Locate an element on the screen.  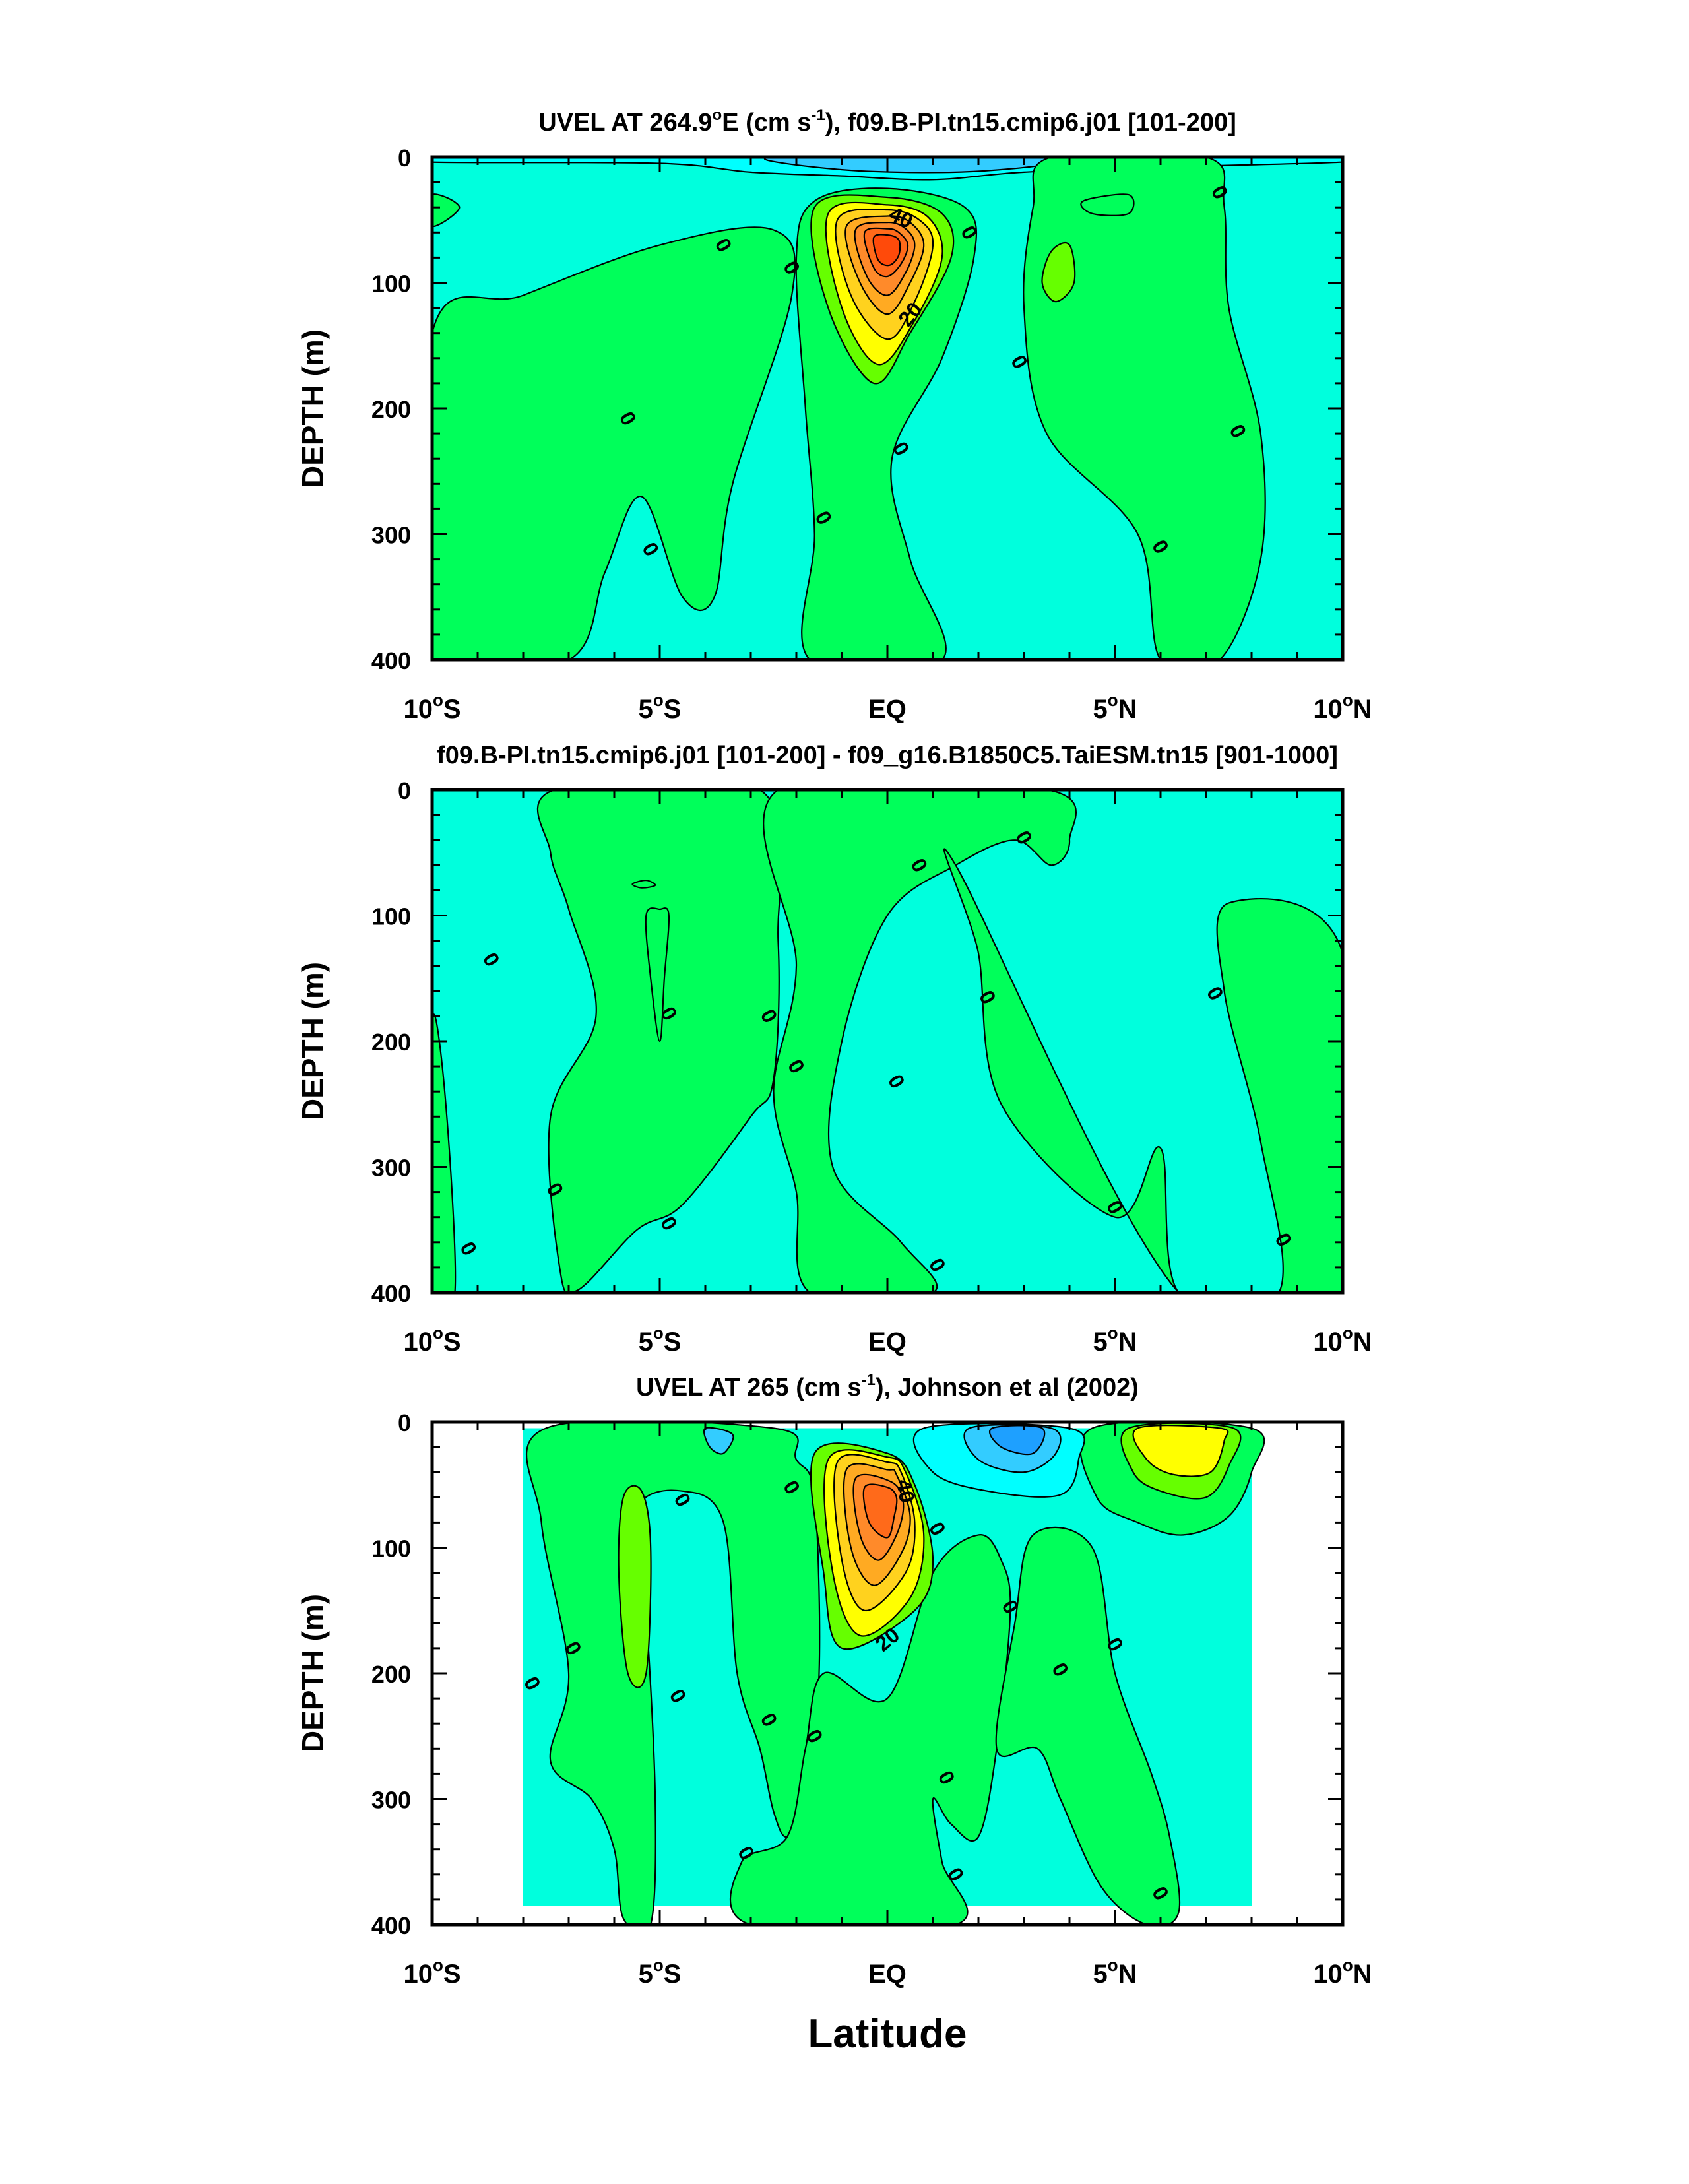
x-axis-label: Latitude is located at coordinates (887, 2034).